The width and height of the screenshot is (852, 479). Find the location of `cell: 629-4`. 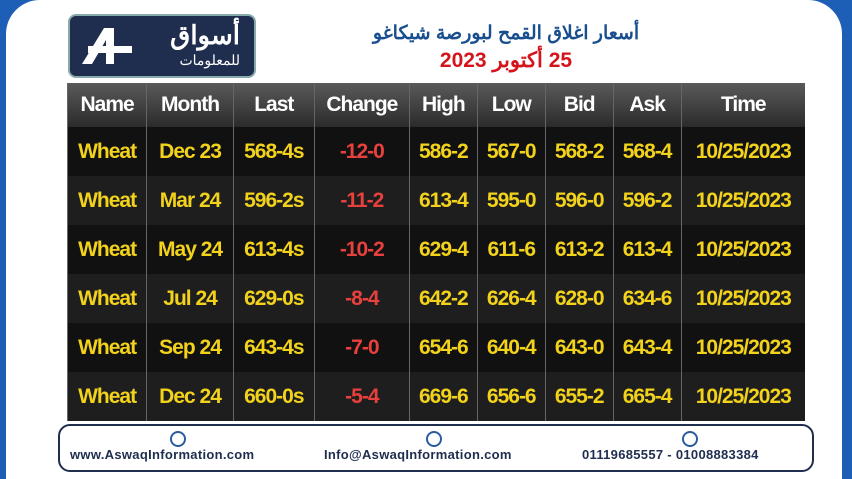

cell: 629-4 is located at coordinates (443, 249).